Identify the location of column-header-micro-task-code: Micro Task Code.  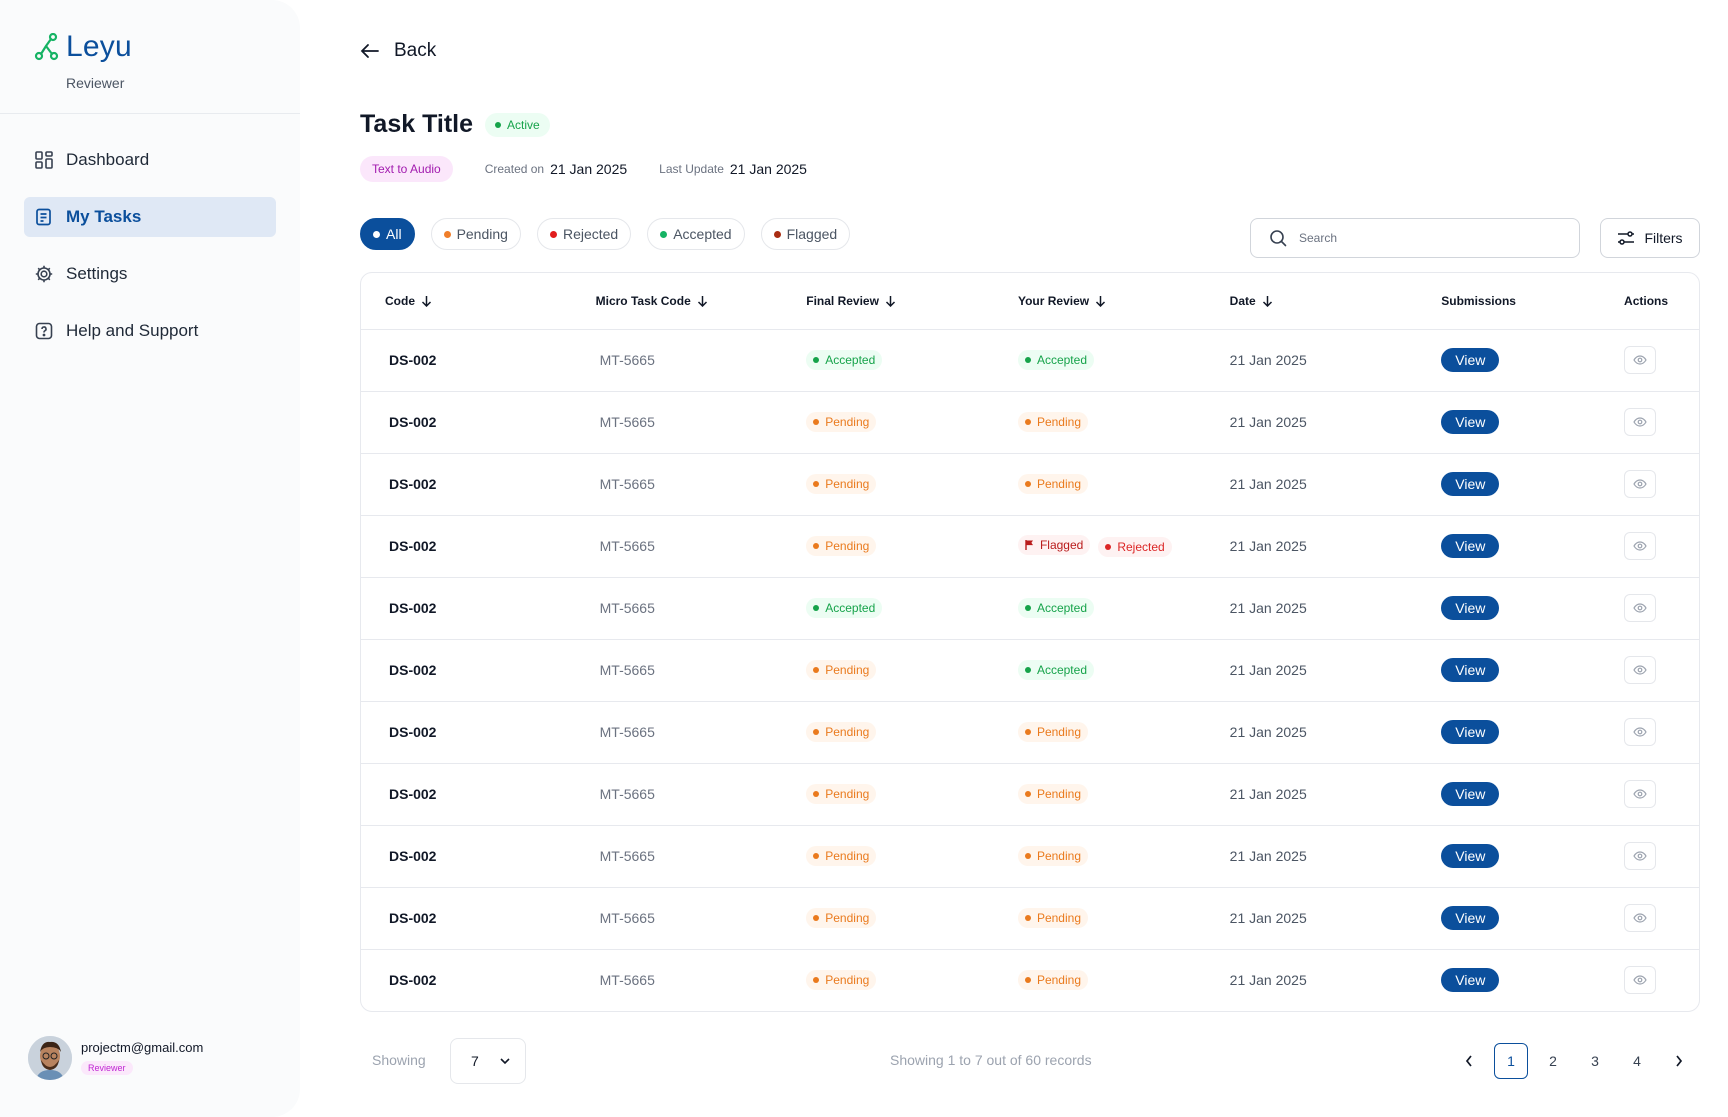
(677, 301).